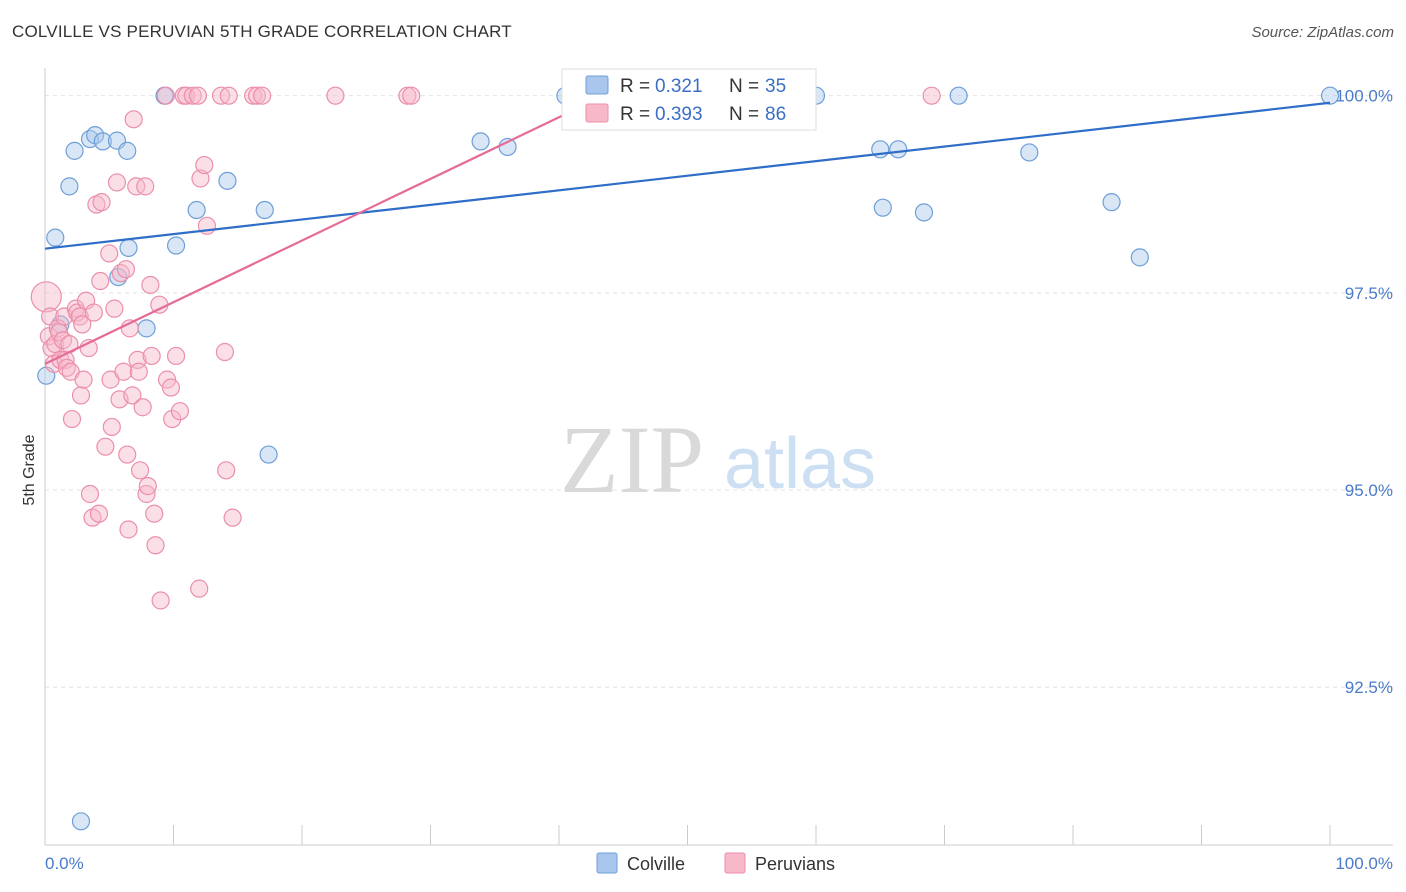  Describe the element at coordinates (689, 99) in the screenshot. I see `stats-legend: R = 0.321 N = 35 R = 0.393 N = 86` at that location.